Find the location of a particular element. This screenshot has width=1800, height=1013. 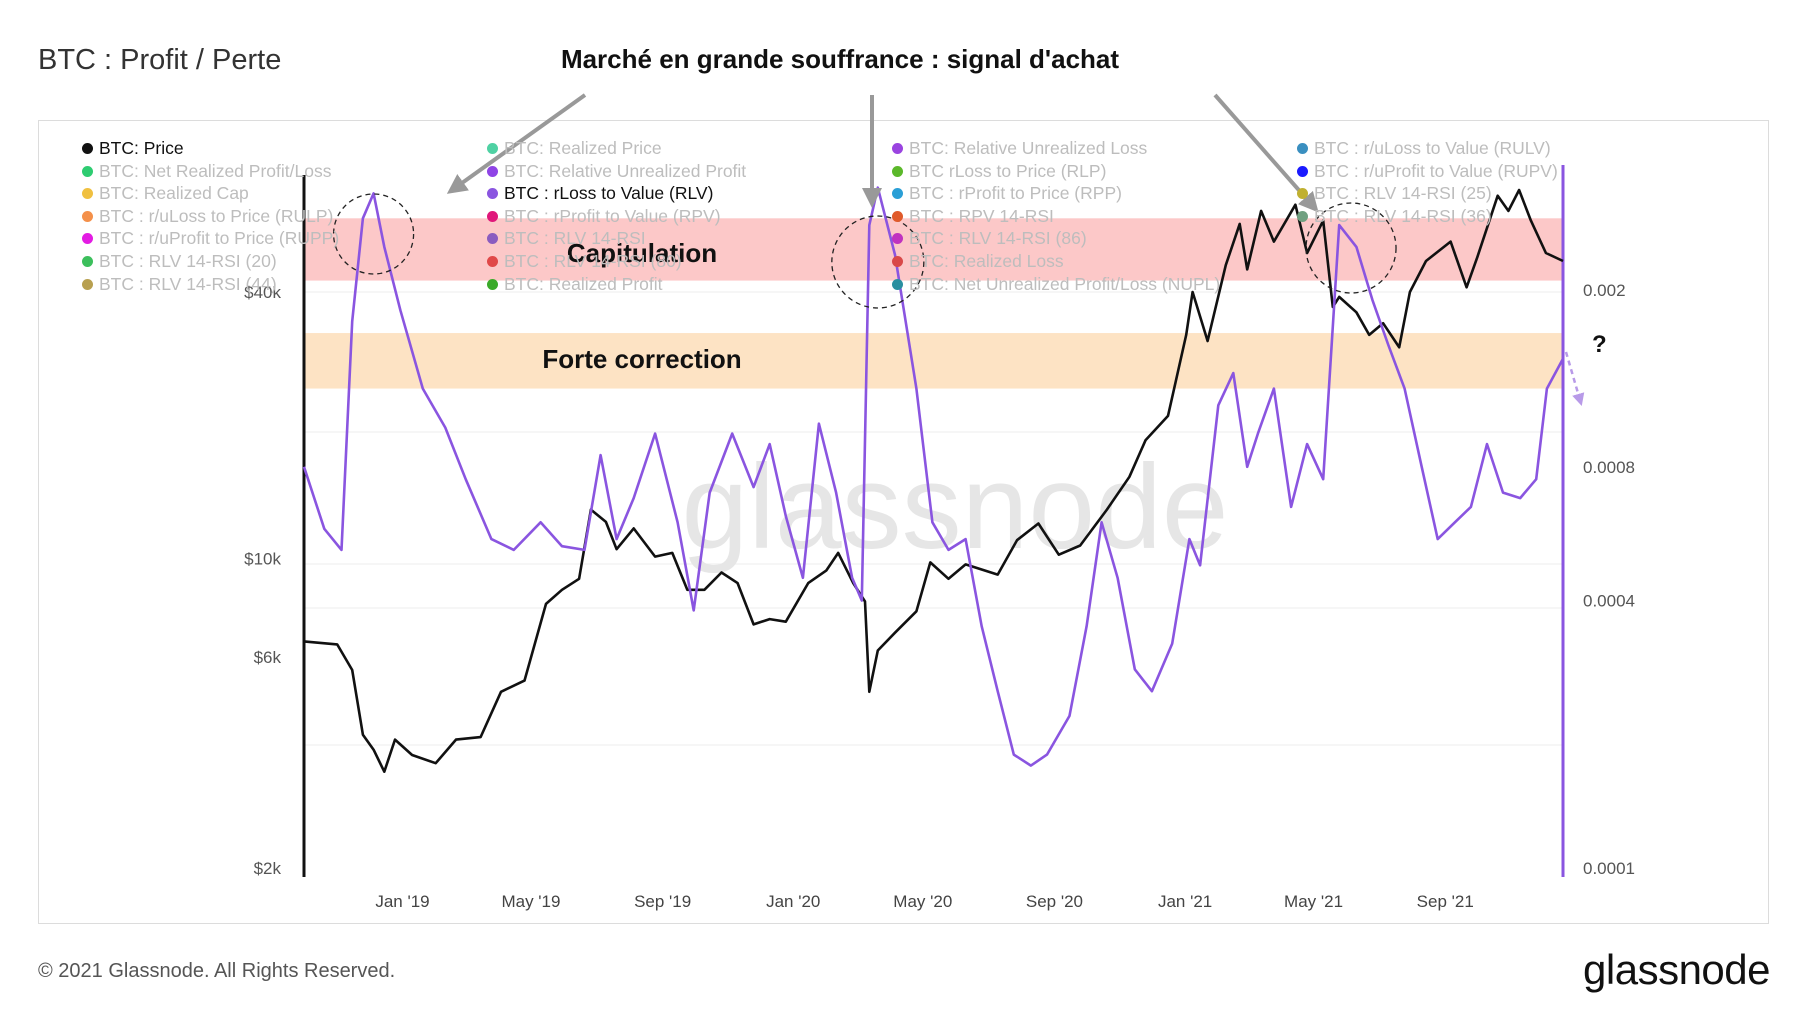

legend-label: BTC : rProfit to Price (RPP) is located at coordinates (1015, 193).